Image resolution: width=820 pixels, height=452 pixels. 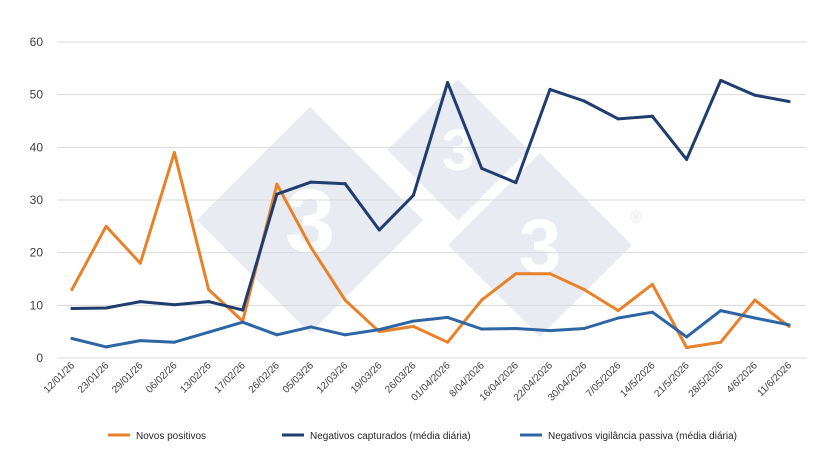 What do you see at coordinates (401, 378) in the screenshot?
I see `x-tick-label: 26/03/26` at bounding box center [401, 378].